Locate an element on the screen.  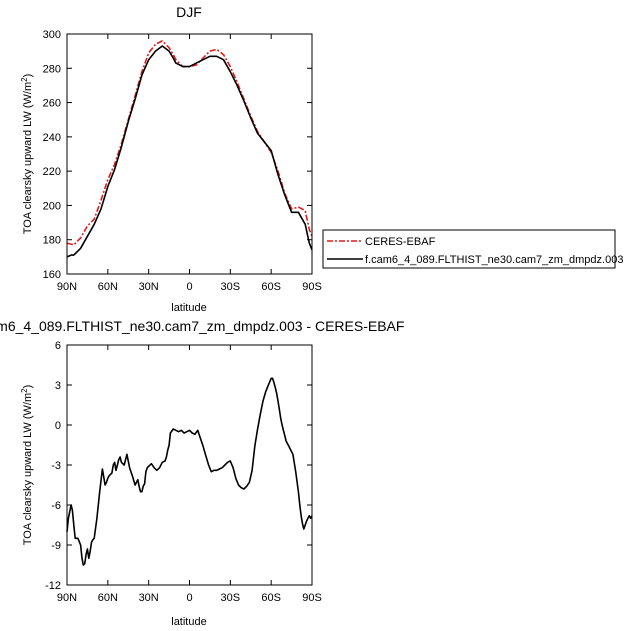
bottom-xtick-label: 60S is located at coordinates (271, 598).